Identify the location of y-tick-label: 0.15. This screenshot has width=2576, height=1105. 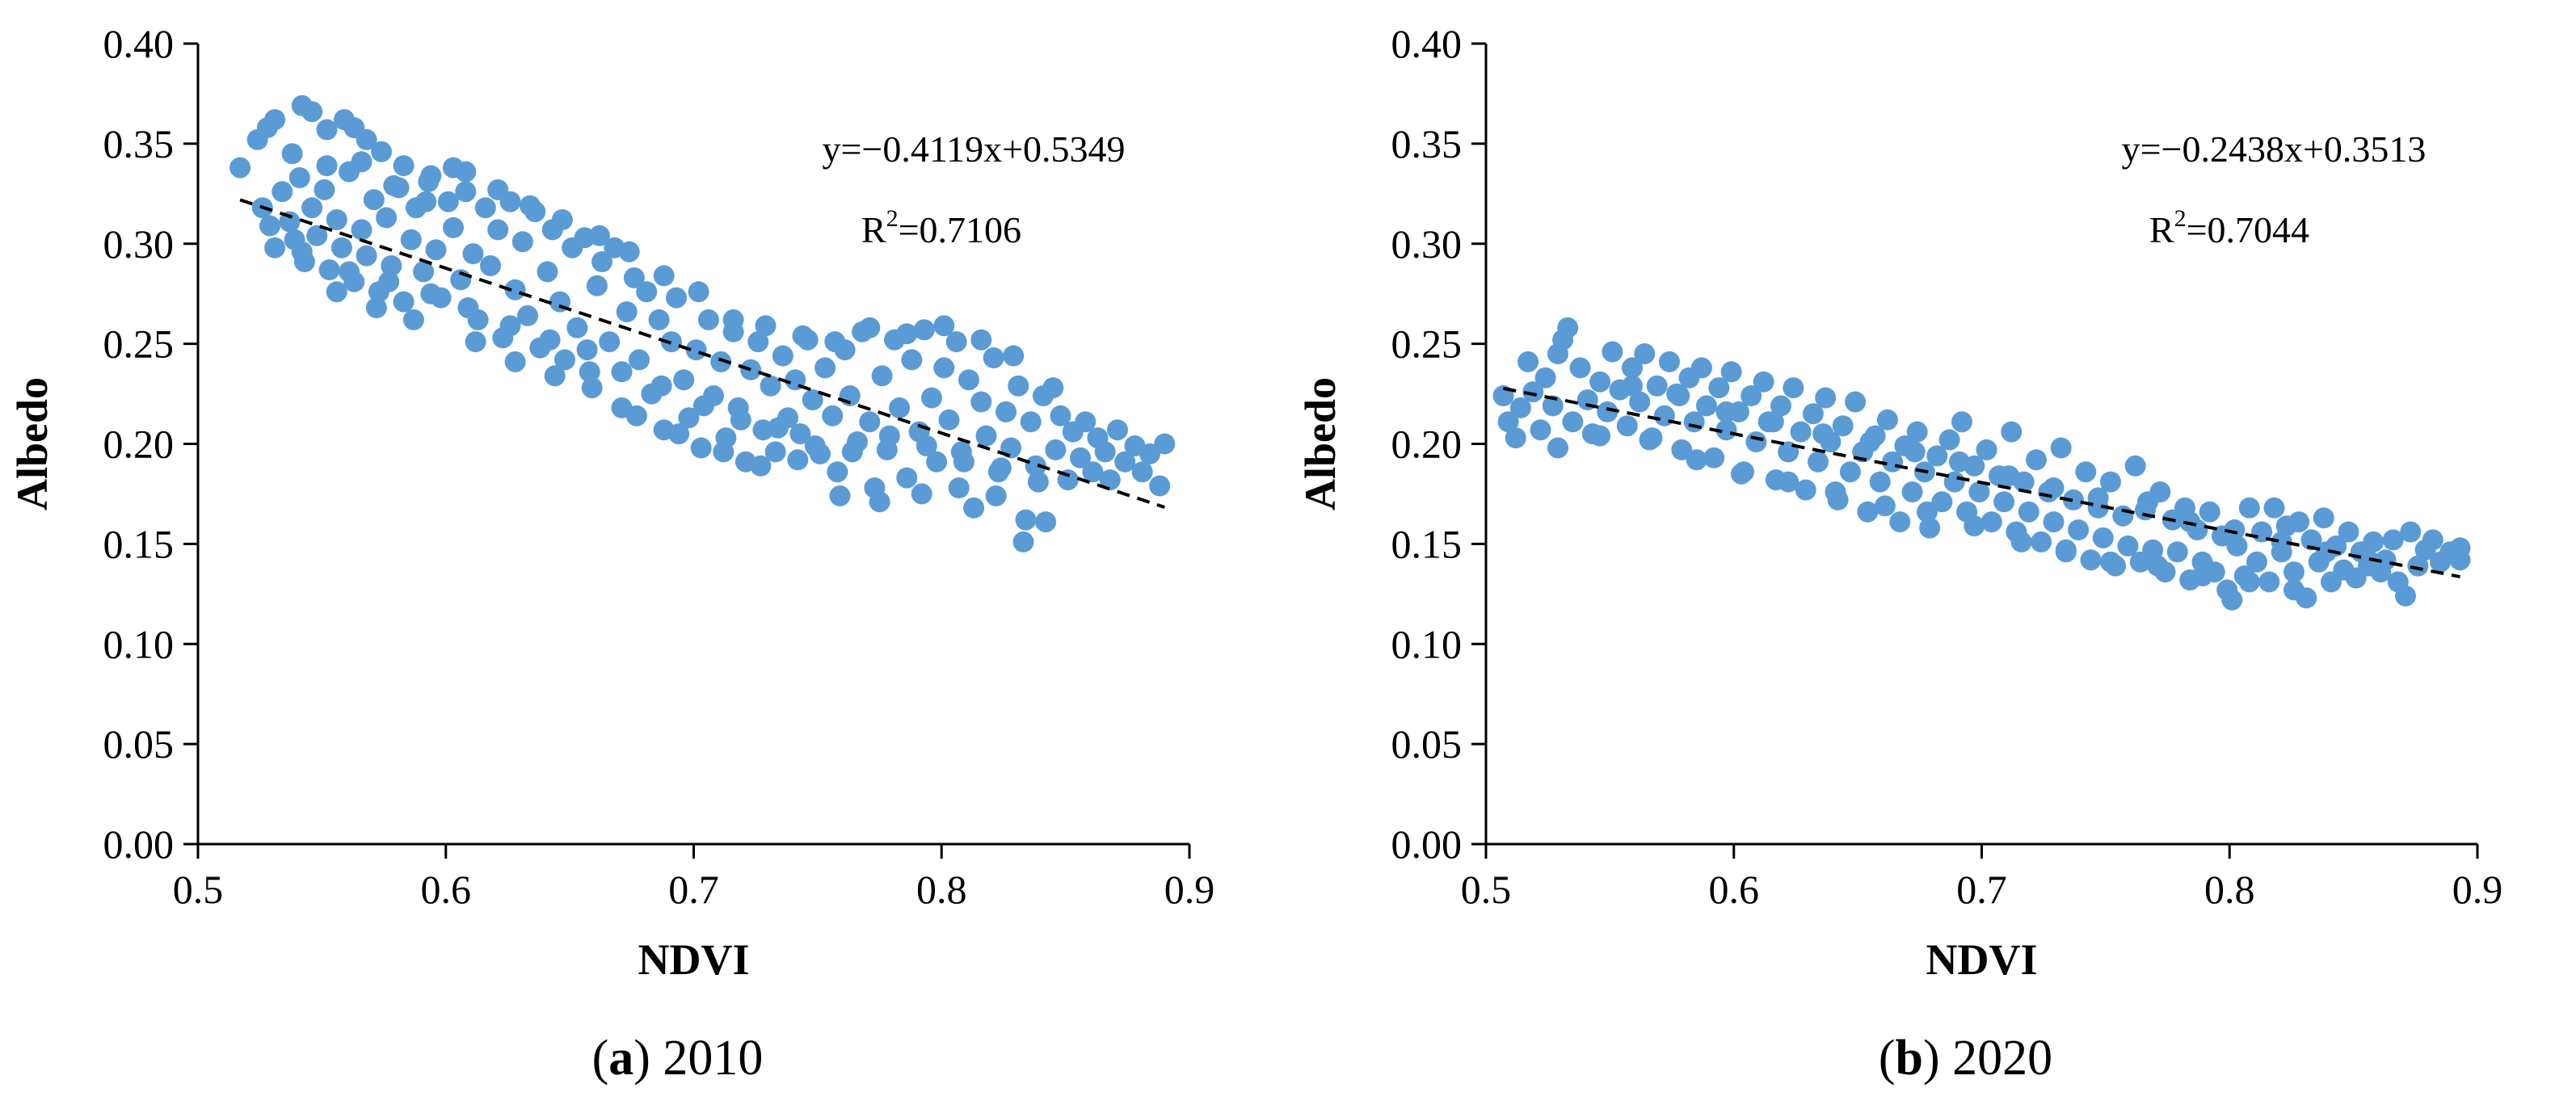
(139, 543).